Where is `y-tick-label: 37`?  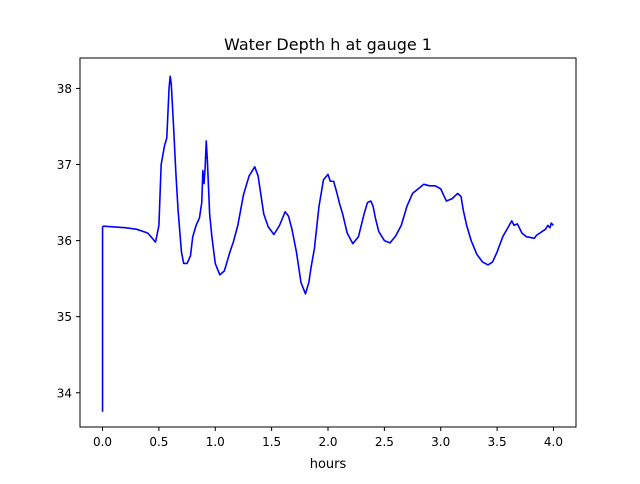 y-tick-label: 37 is located at coordinates (64, 165).